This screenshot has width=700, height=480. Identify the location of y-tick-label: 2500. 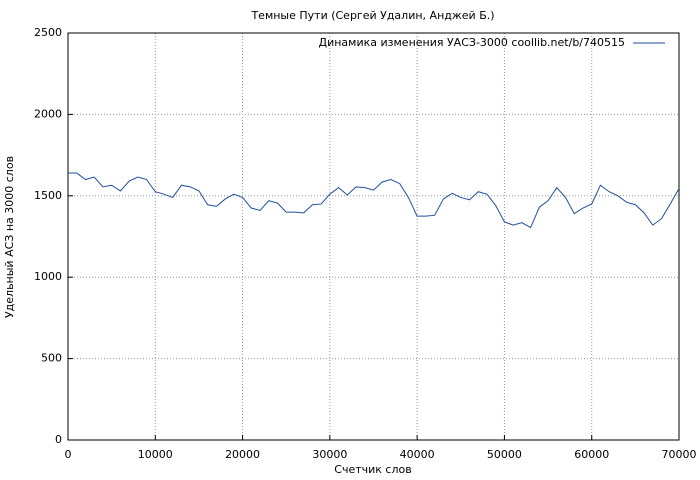
(48, 32).